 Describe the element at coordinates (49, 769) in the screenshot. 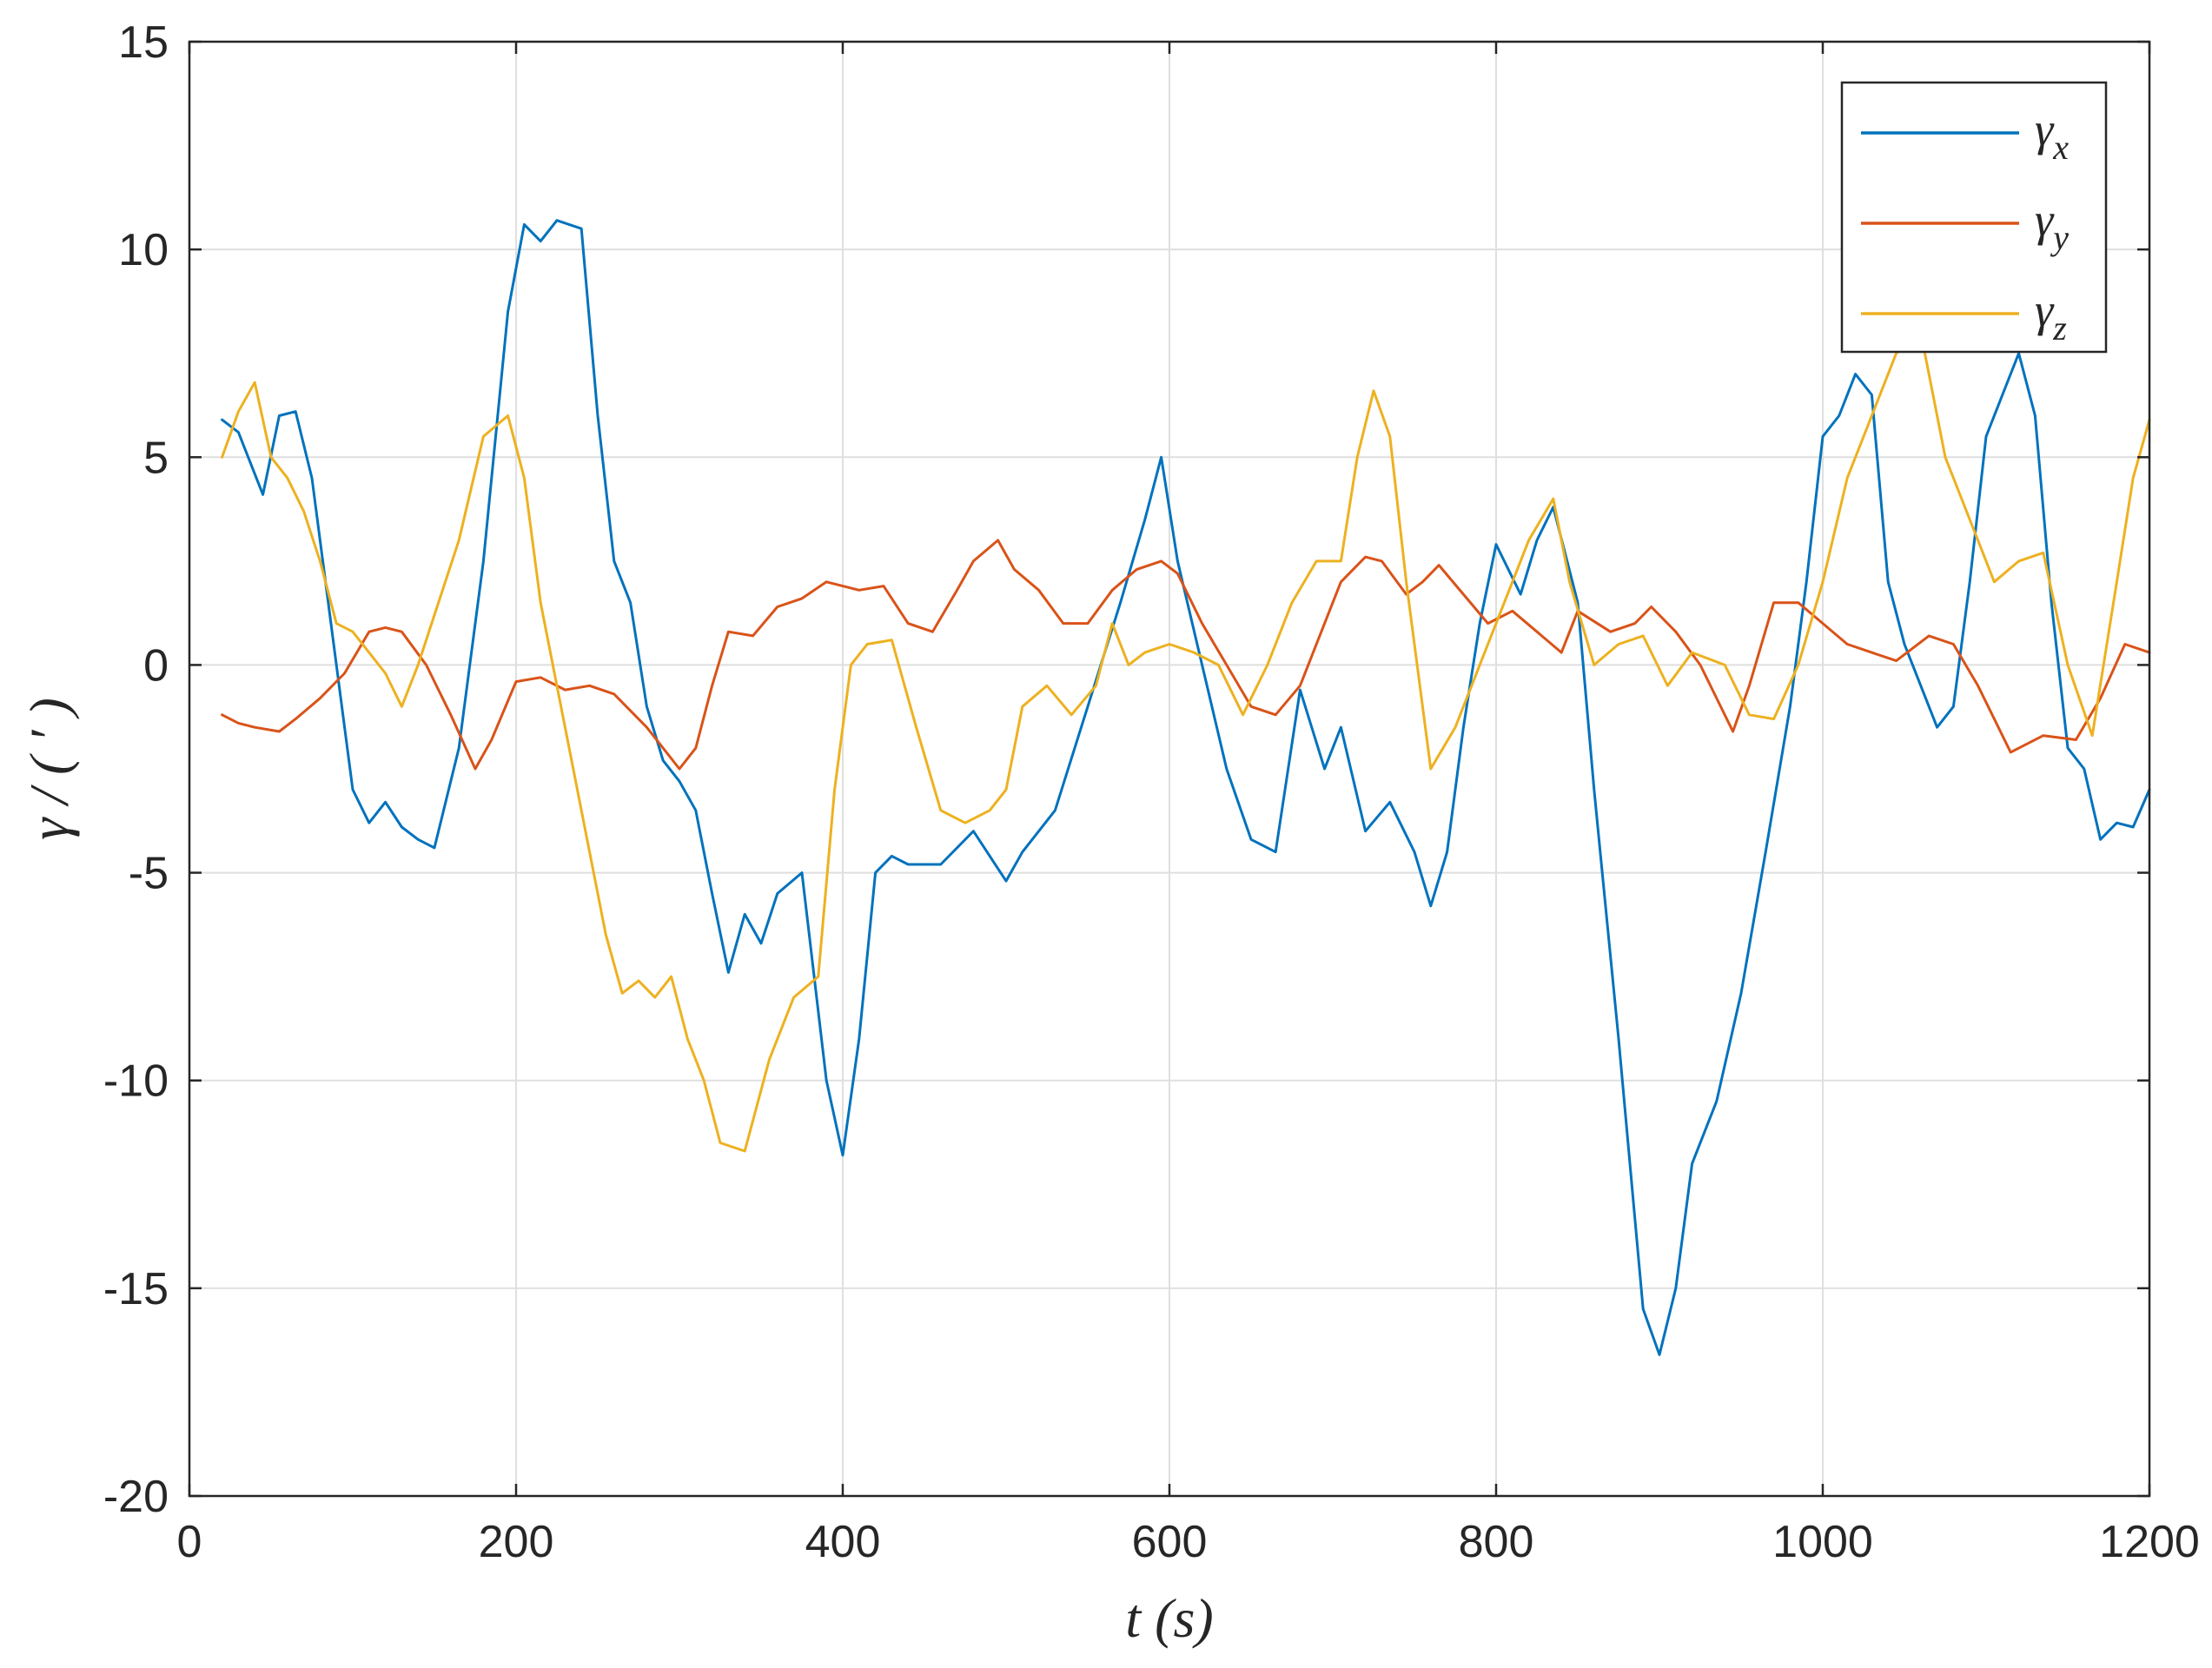

I see `y-axis-label: γ / ( ′ )` at that location.